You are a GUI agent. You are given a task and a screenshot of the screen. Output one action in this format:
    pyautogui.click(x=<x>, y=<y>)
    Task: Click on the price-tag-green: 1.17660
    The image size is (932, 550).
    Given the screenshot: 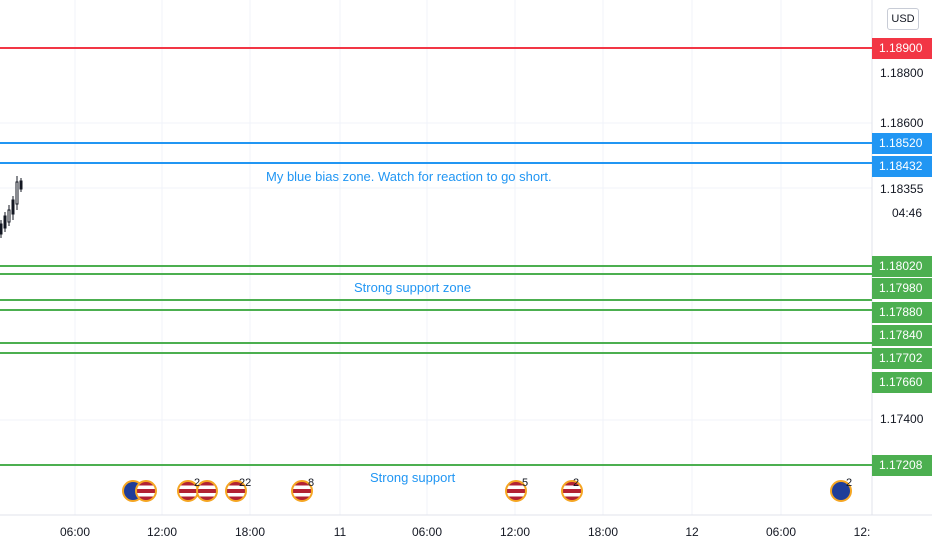 What is the action you would take?
    pyautogui.click(x=902, y=382)
    